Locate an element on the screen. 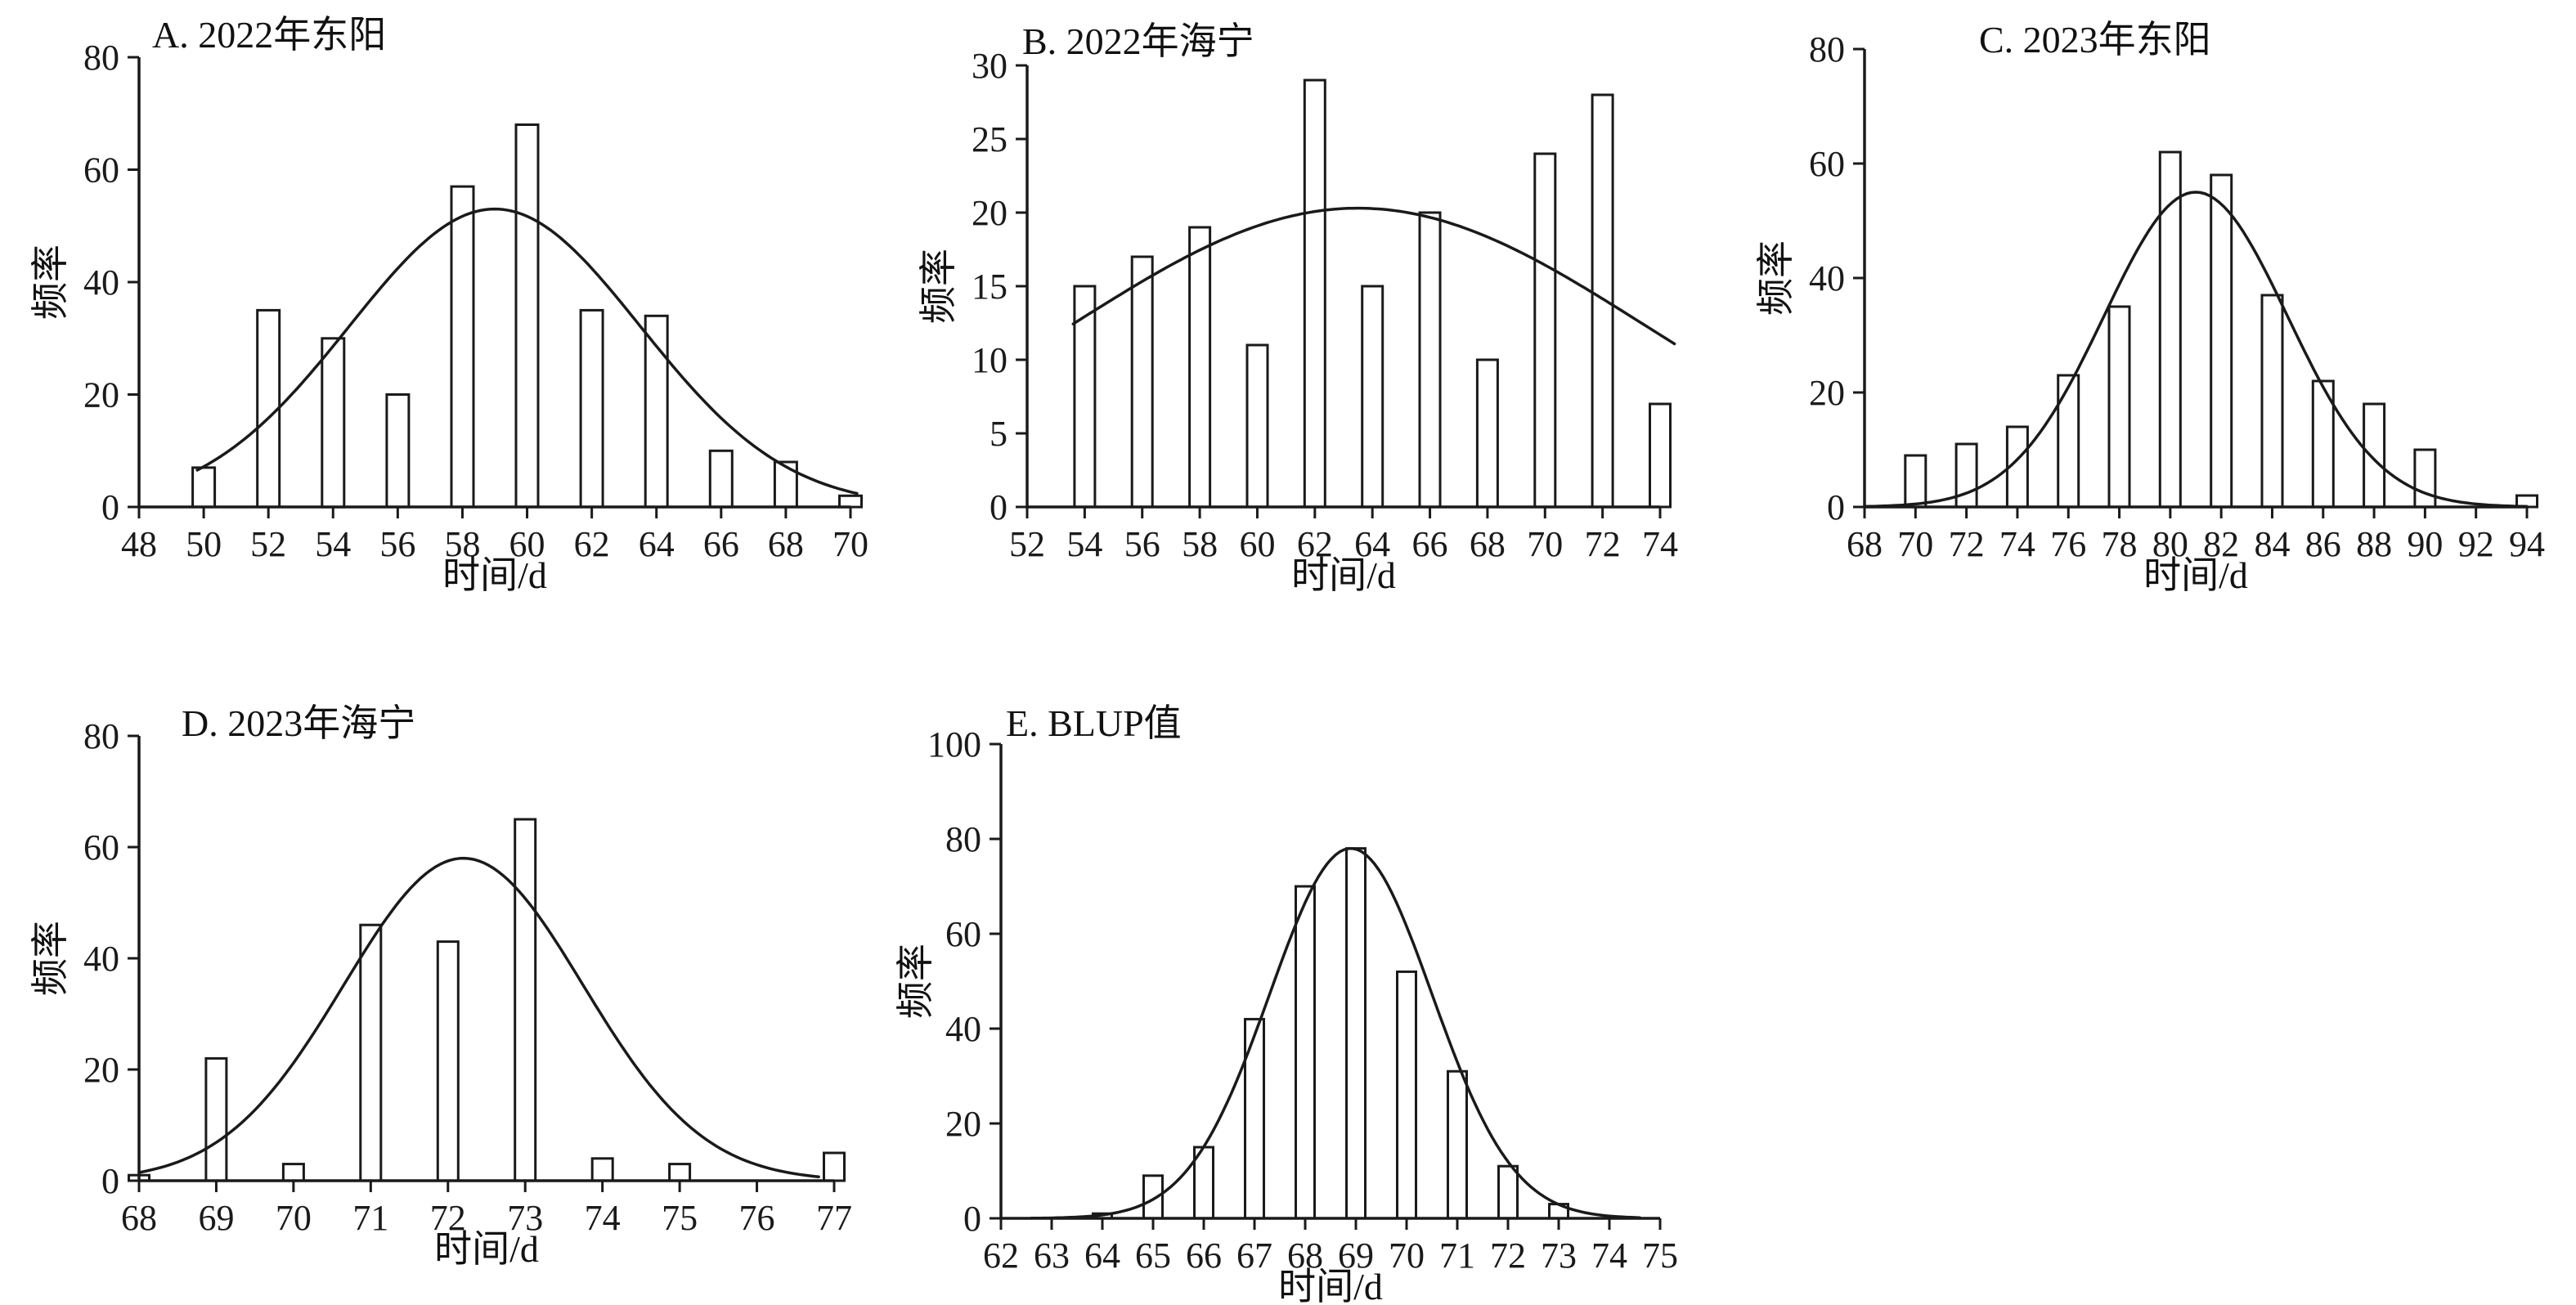  x-tick-label: 60 is located at coordinates (1257, 544).